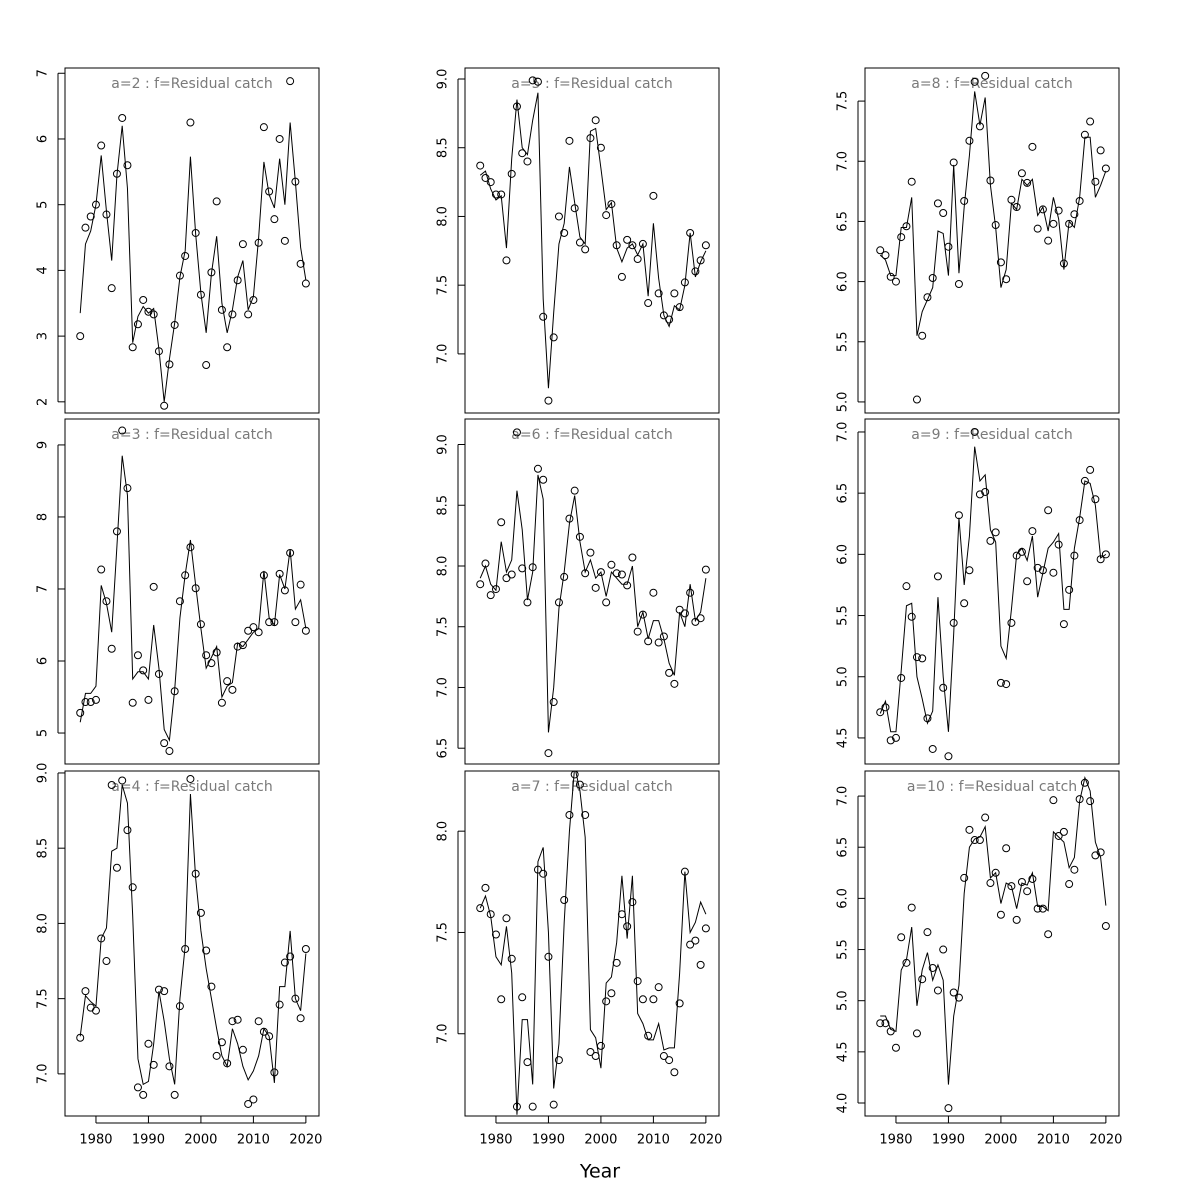 This screenshot has height=1200, width=1200. Describe the element at coordinates (43, 445) in the screenshot. I see `y-tick-label: 9` at that location.